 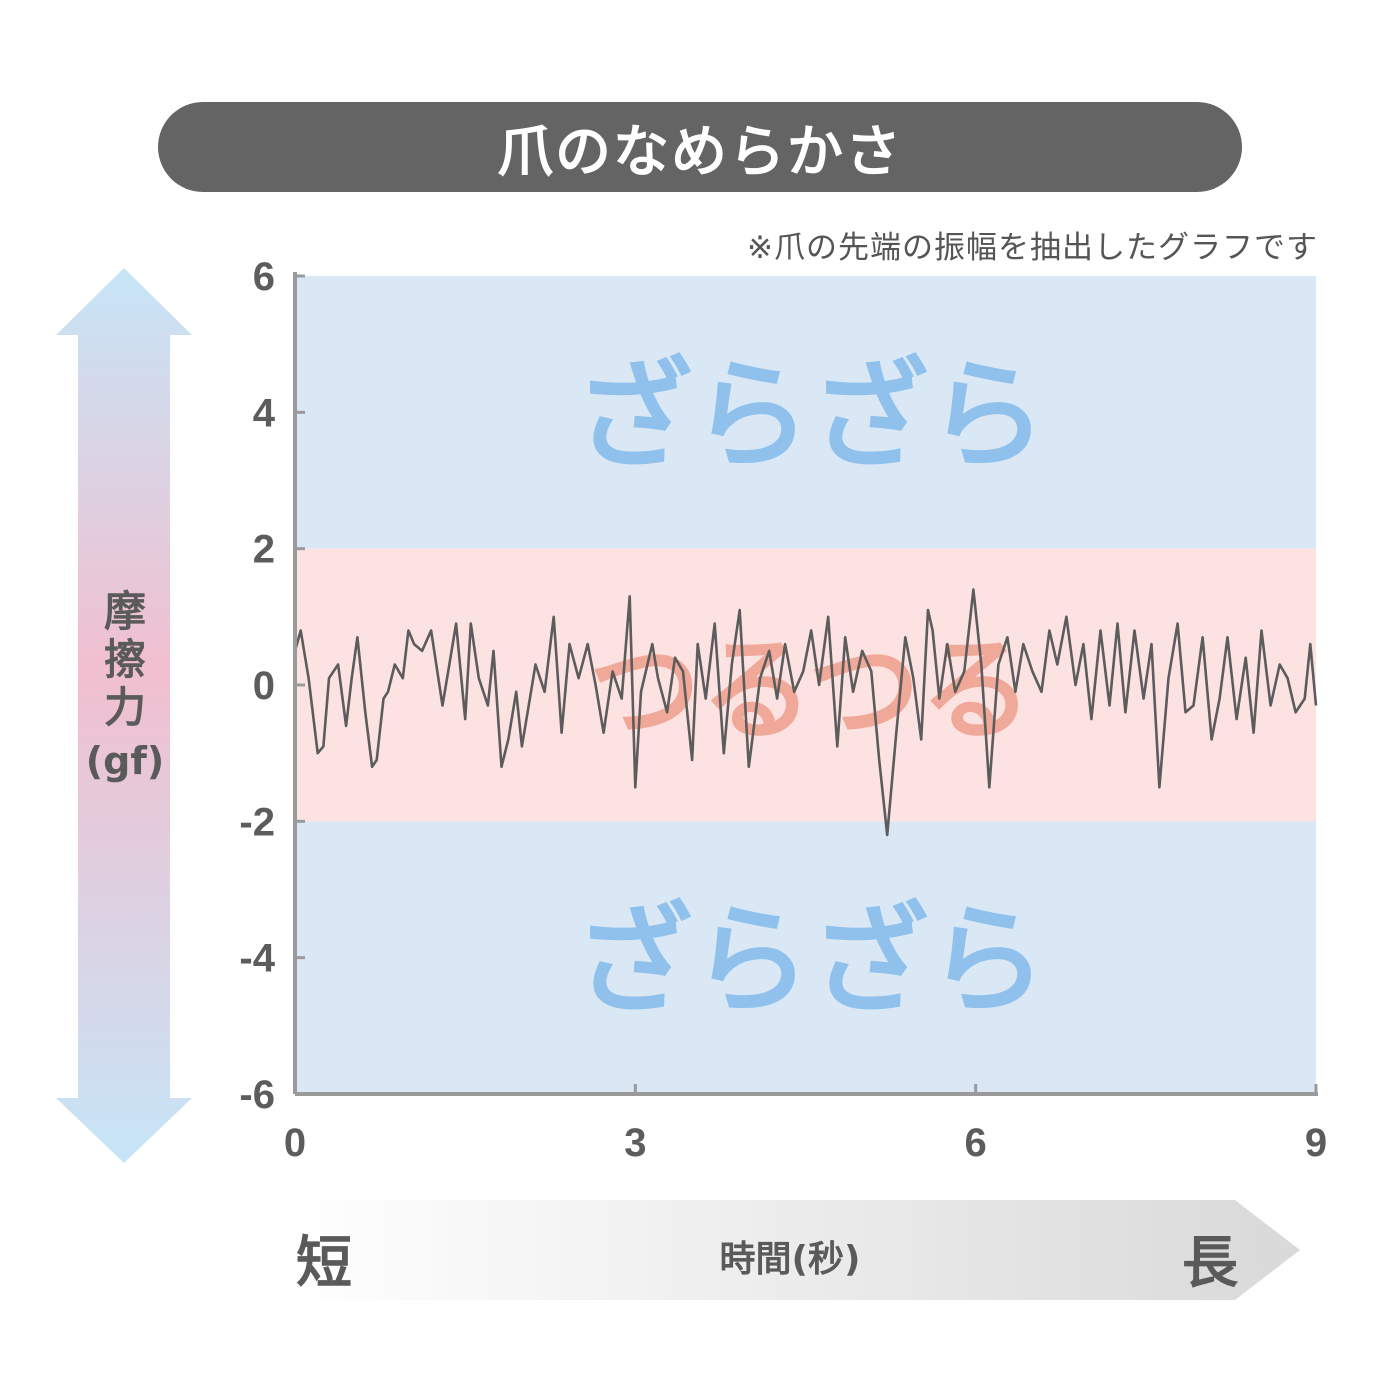 What do you see at coordinates (790, 1259) in the screenshot?
I see `x-axis-title: 時間(秒)` at bounding box center [790, 1259].